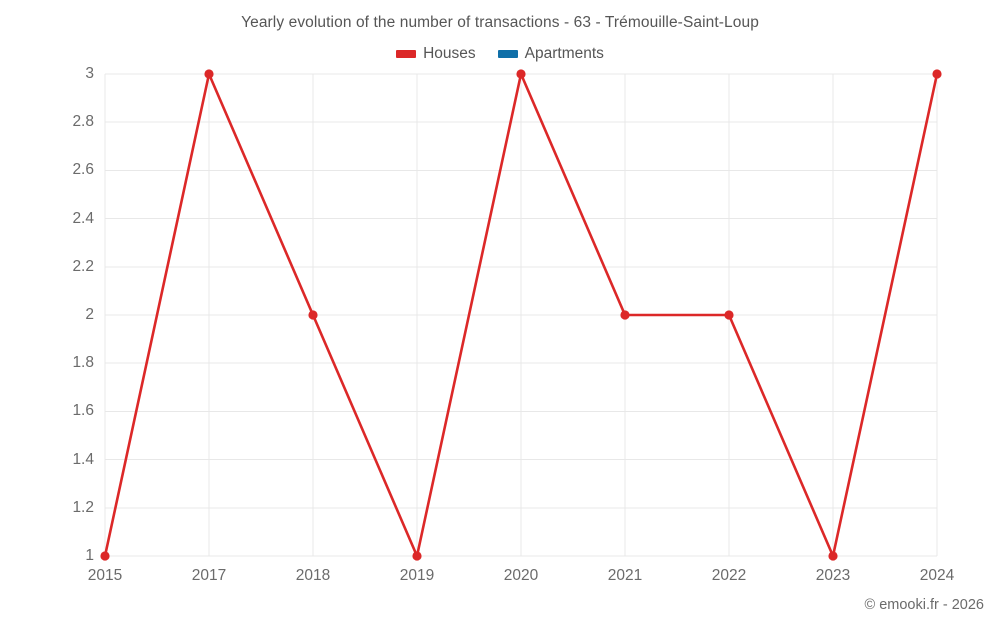  I want to click on x-axis-tick-label: 2017, so click(209, 575).